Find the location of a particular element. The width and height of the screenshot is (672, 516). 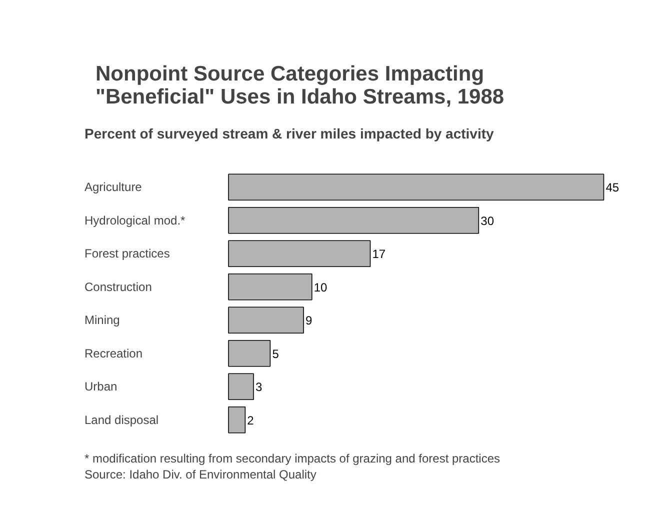

text: * modification resulting from secondary impacts of grazing and forest practices is located at coordinates (292, 459).